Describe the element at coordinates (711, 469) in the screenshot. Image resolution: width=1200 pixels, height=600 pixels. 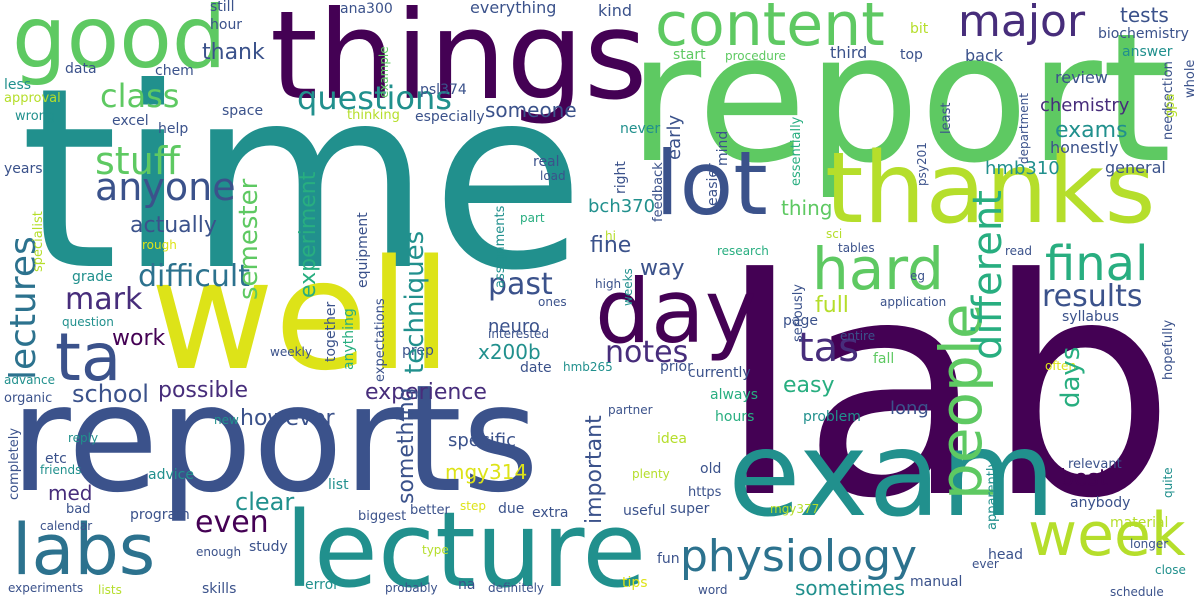
I see `cloud-word: old` at that location.